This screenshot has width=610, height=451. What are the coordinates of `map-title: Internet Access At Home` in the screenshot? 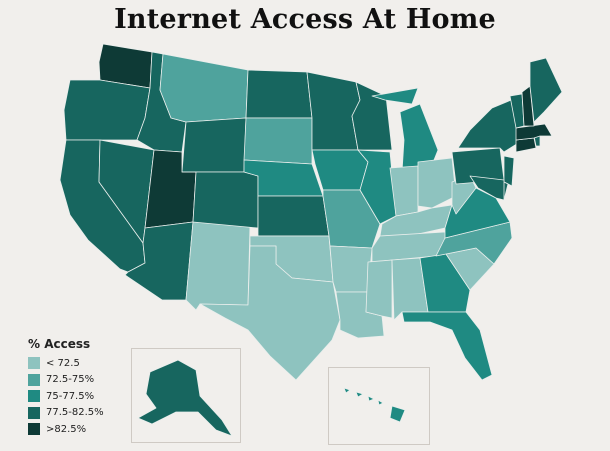 It's located at (305, 19).